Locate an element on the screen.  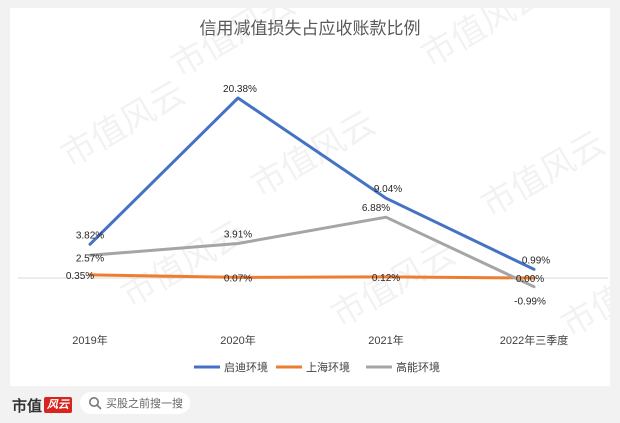
watermark-text-7: 市值风云 is located at coordinates (583, 294).